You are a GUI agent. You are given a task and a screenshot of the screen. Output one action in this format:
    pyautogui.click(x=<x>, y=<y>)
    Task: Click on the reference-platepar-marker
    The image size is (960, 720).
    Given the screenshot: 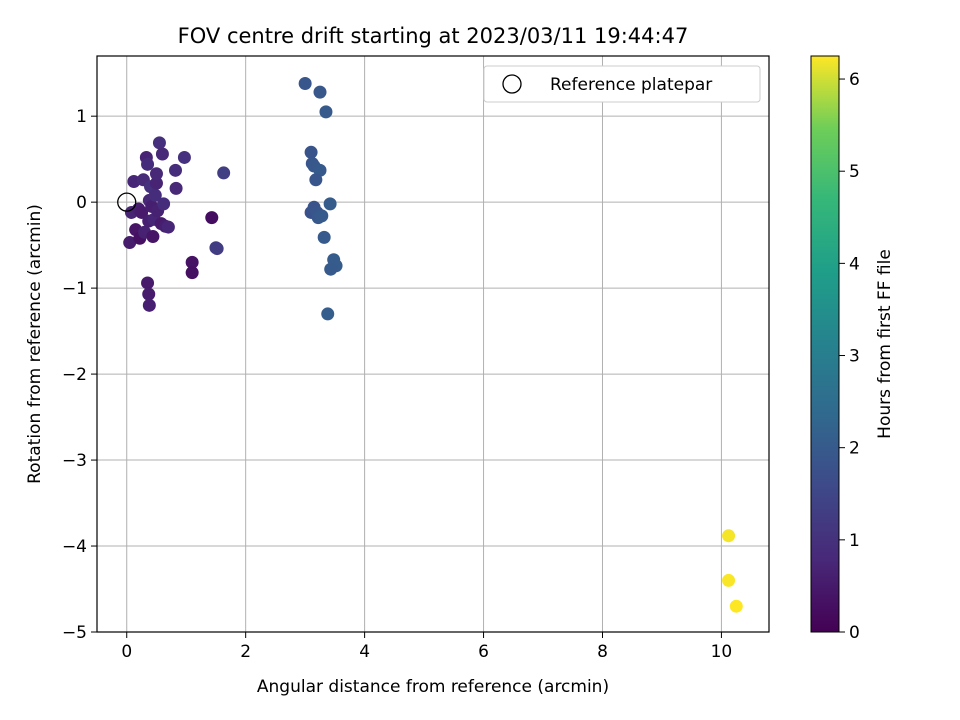 What is the action you would take?
    pyautogui.click(x=127, y=202)
    